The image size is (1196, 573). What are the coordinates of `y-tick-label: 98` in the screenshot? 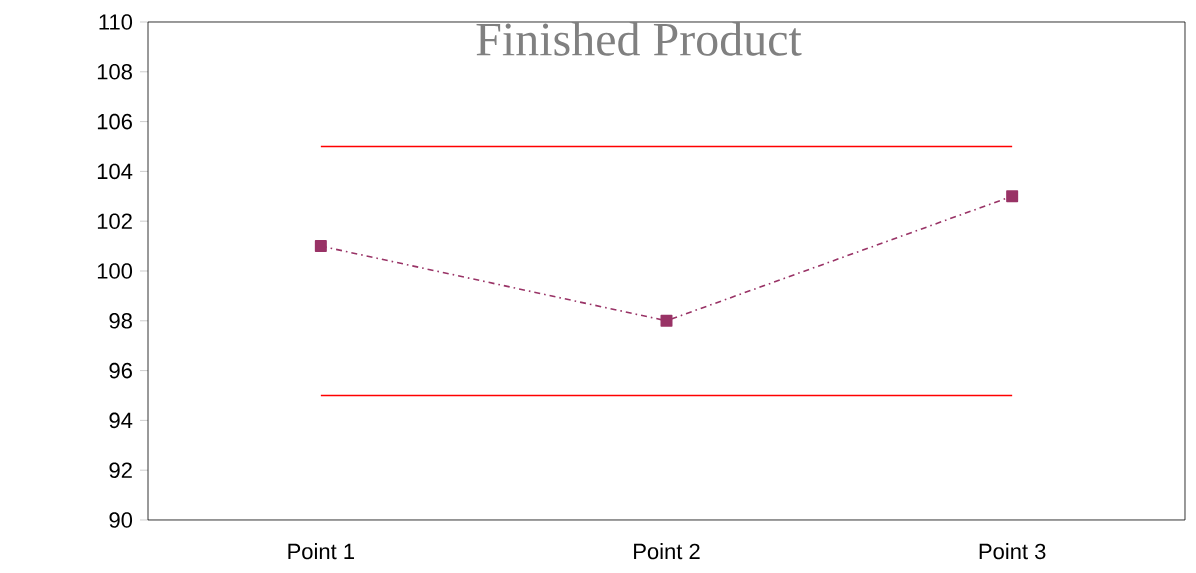 It's located at (120, 321).